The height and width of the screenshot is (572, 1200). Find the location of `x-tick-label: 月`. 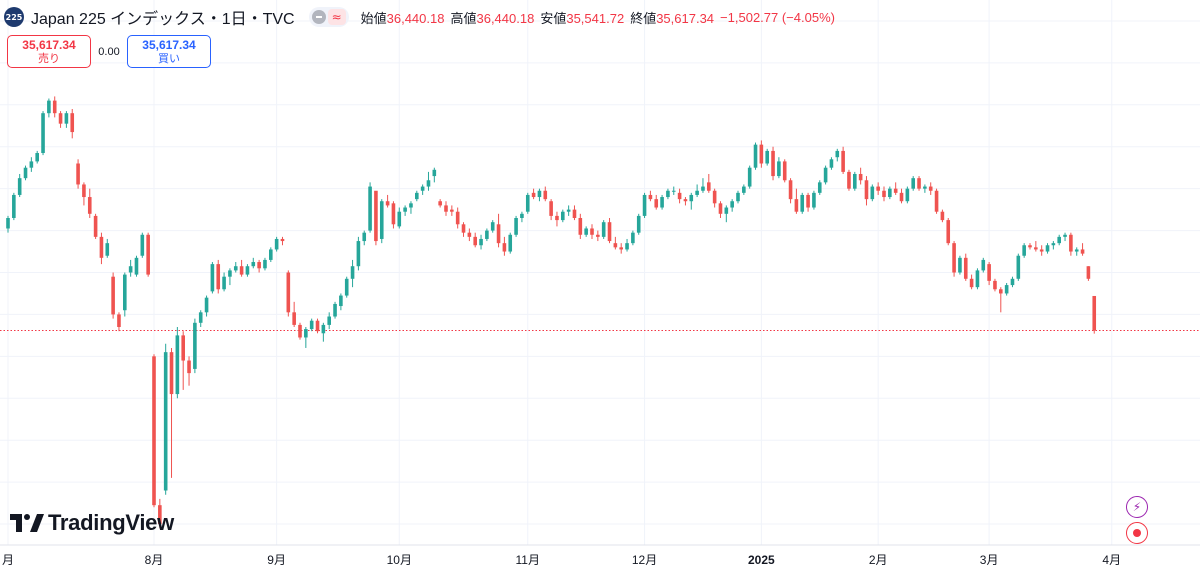

x-tick-label: 月 is located at coordinates (8, 560).